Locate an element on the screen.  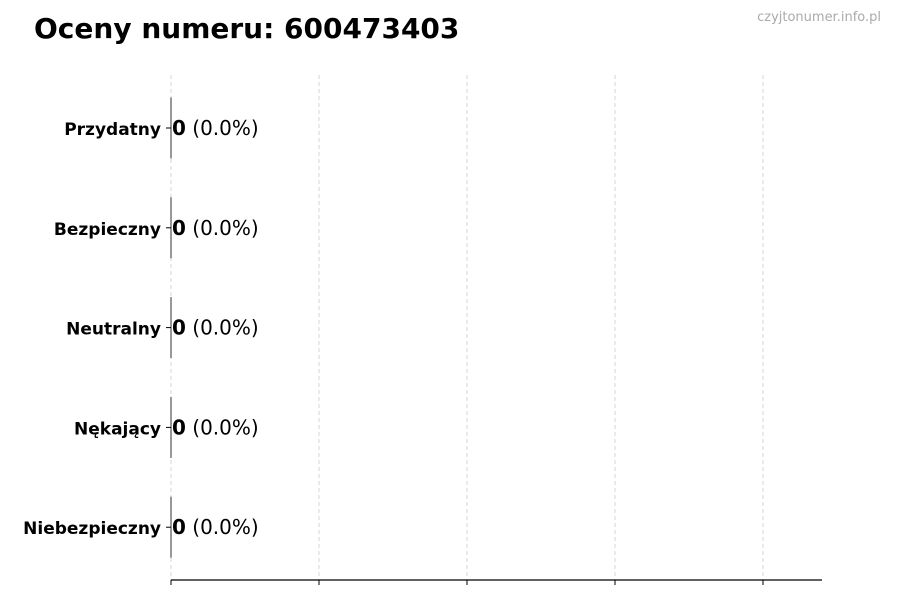
category-label: Bezpieczny is located at coordinates (107, 230).